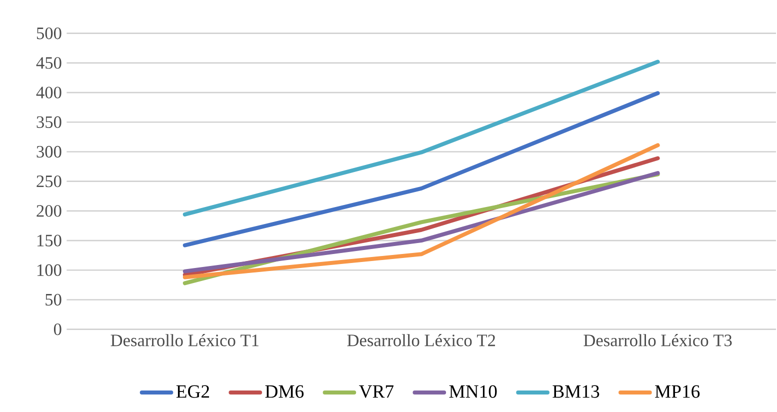 The width and height of the screenshot is (777, 412). What do you see at coordinates (49, 270) in the screenshot?
I see `y-tick-label: 100` at bounding box center [49, 270].